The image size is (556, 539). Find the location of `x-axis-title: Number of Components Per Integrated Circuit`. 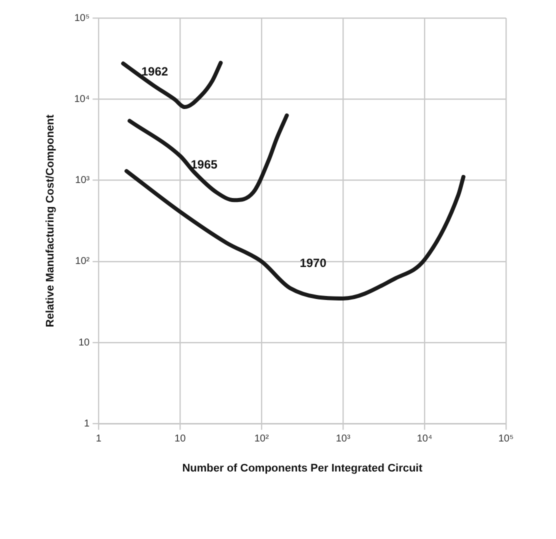

x-axis-title: Number of Components Per Integrated Circuit is located at coordinates (302, 468).